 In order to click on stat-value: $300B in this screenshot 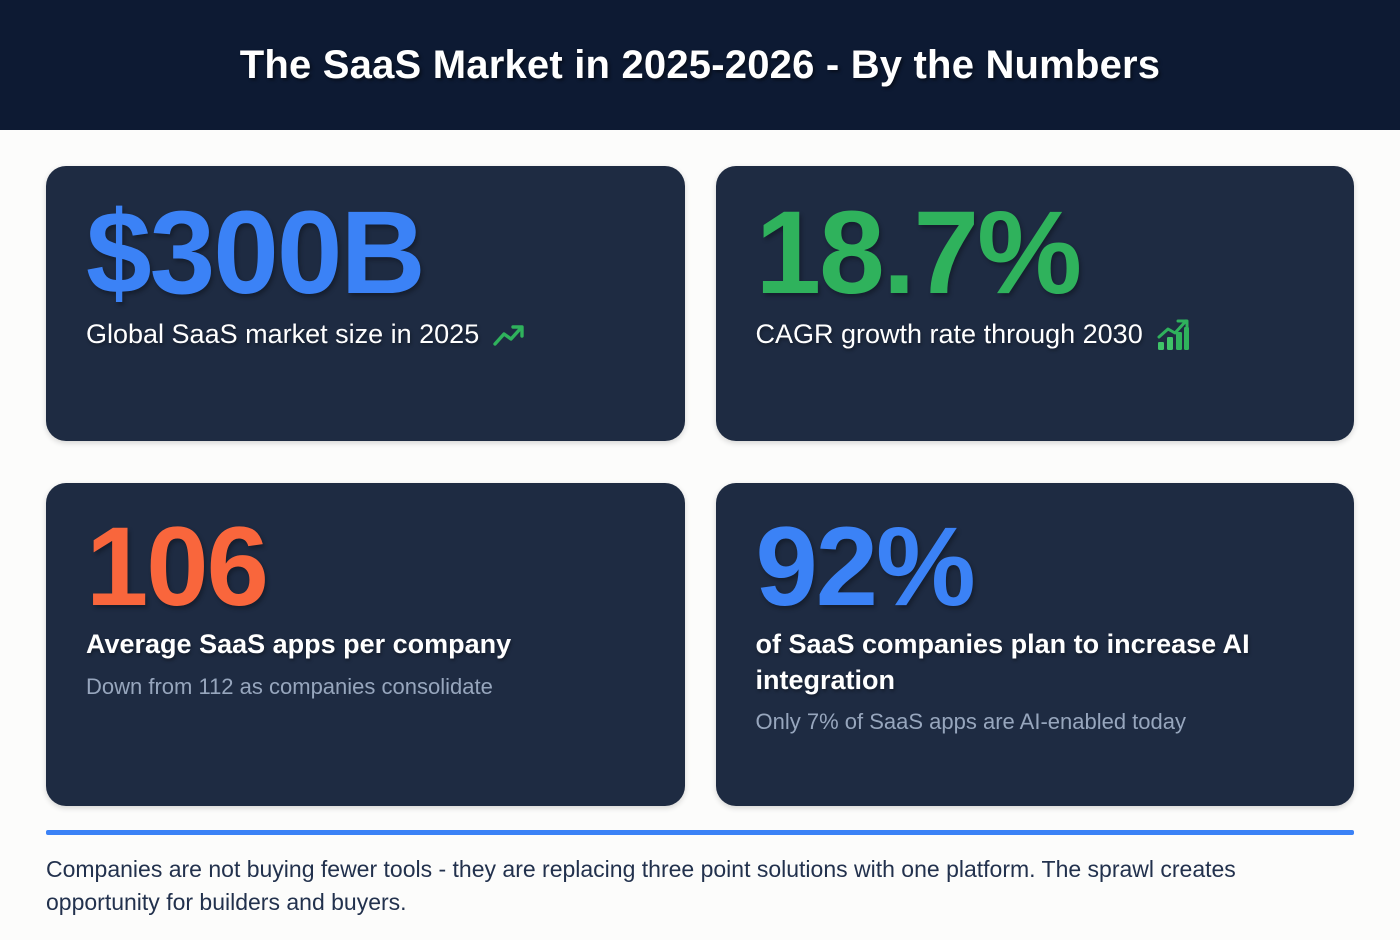, I will do `click(256, 253)`.